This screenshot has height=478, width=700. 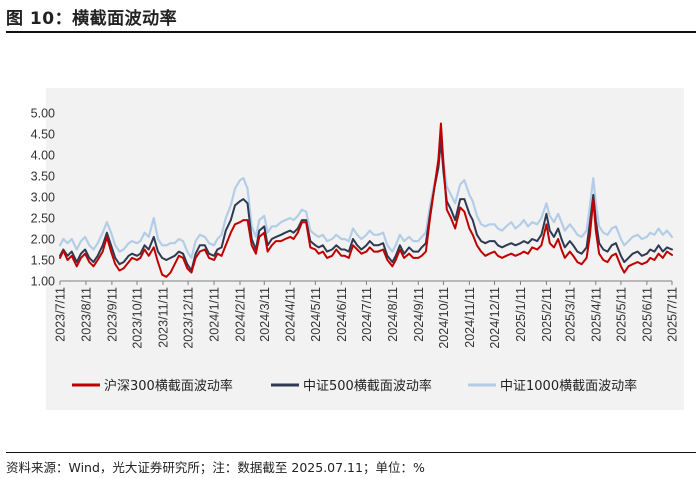 What do you see at coordinates (495, 318) in the screenshot?
I see `x-tick-label: 2024/12/11` at bounding box center [495, 318].